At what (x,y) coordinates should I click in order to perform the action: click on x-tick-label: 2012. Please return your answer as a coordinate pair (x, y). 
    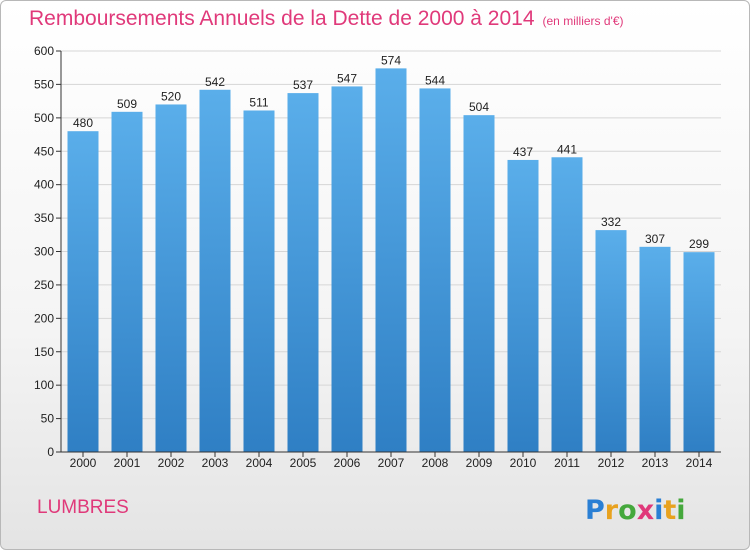
    Looking at the image, I should click on (611, 463).